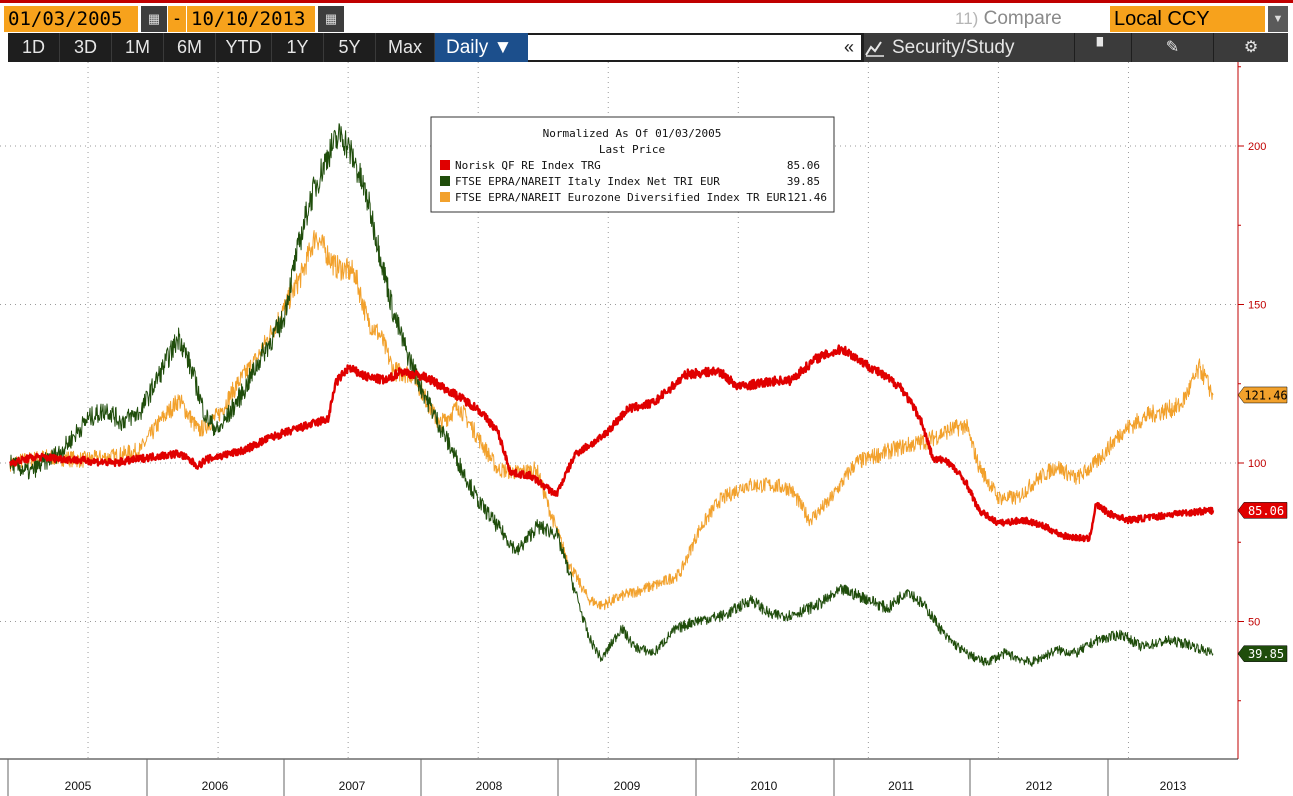 This screenshot has height=796, width=1293. I want to click on range-6m-button: 6M, so click(190, 47).